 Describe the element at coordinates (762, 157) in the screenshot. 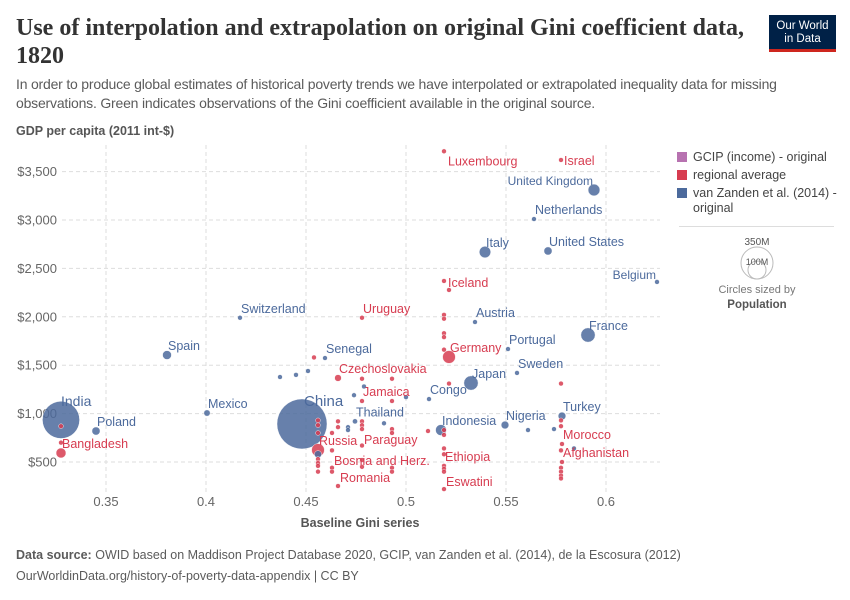

I see `legend-item-gcip: GCIP (income) - original` at that location.